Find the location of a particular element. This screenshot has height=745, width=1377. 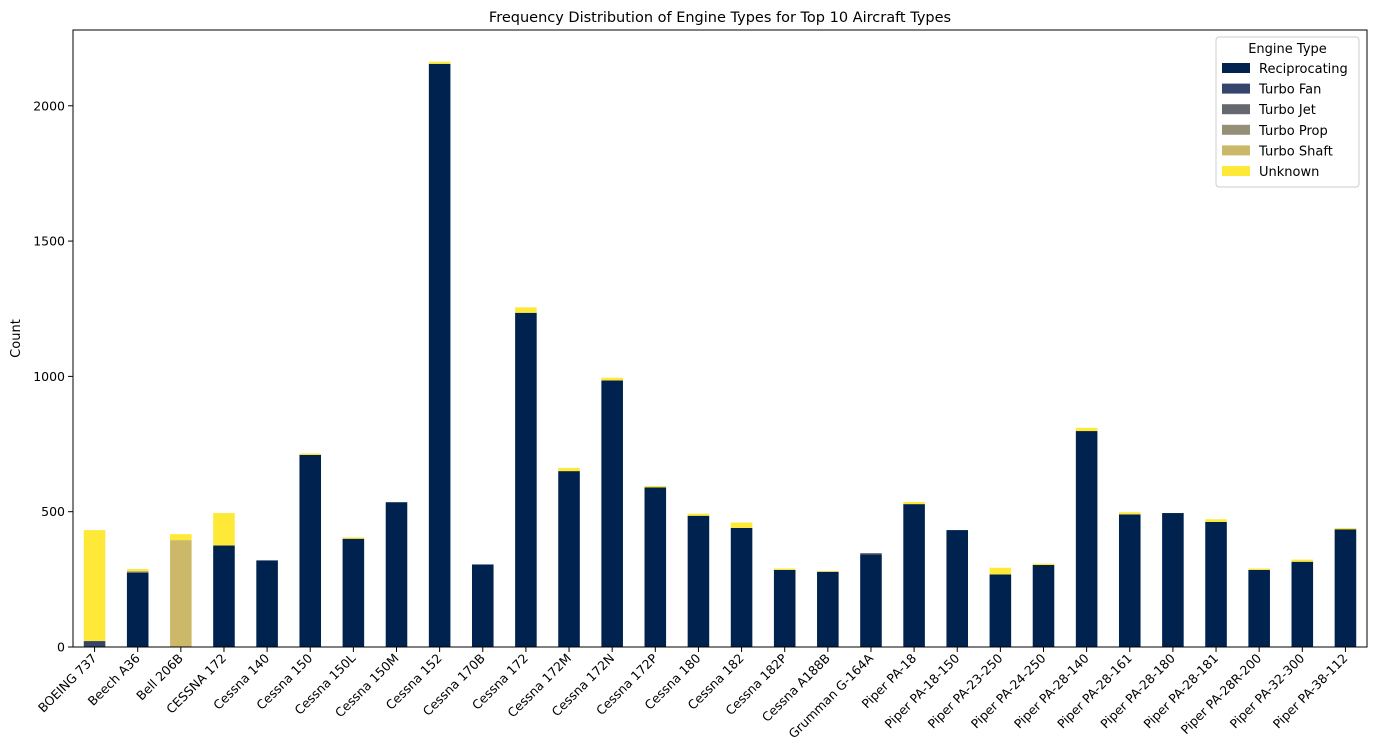

y-axis-ticks: 0 500 1000 1500 2000 is located at coordinates (53, 376).